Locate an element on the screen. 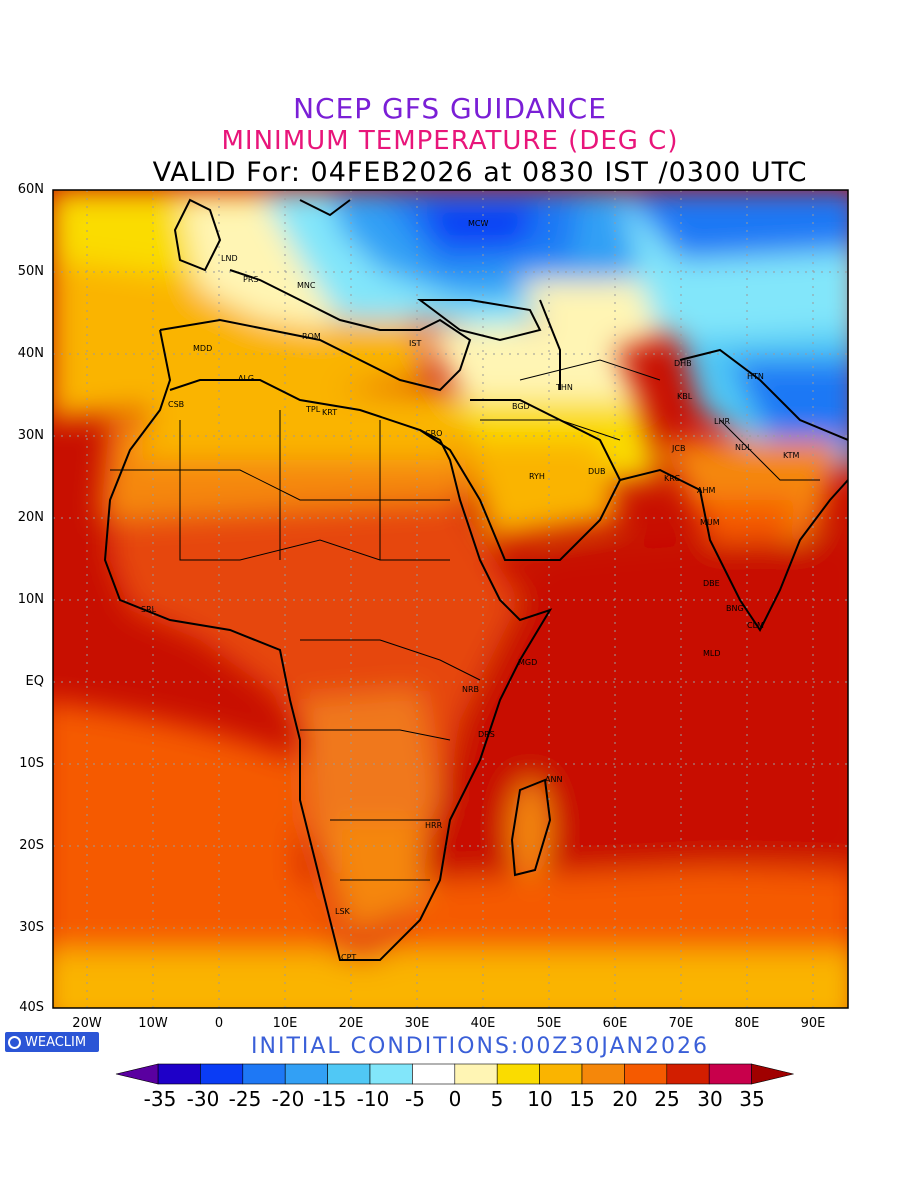 Image resolution: width=900 pixels, height=1200 pixels. colorbar-label: -15 is located at coordinates (330, 1099).